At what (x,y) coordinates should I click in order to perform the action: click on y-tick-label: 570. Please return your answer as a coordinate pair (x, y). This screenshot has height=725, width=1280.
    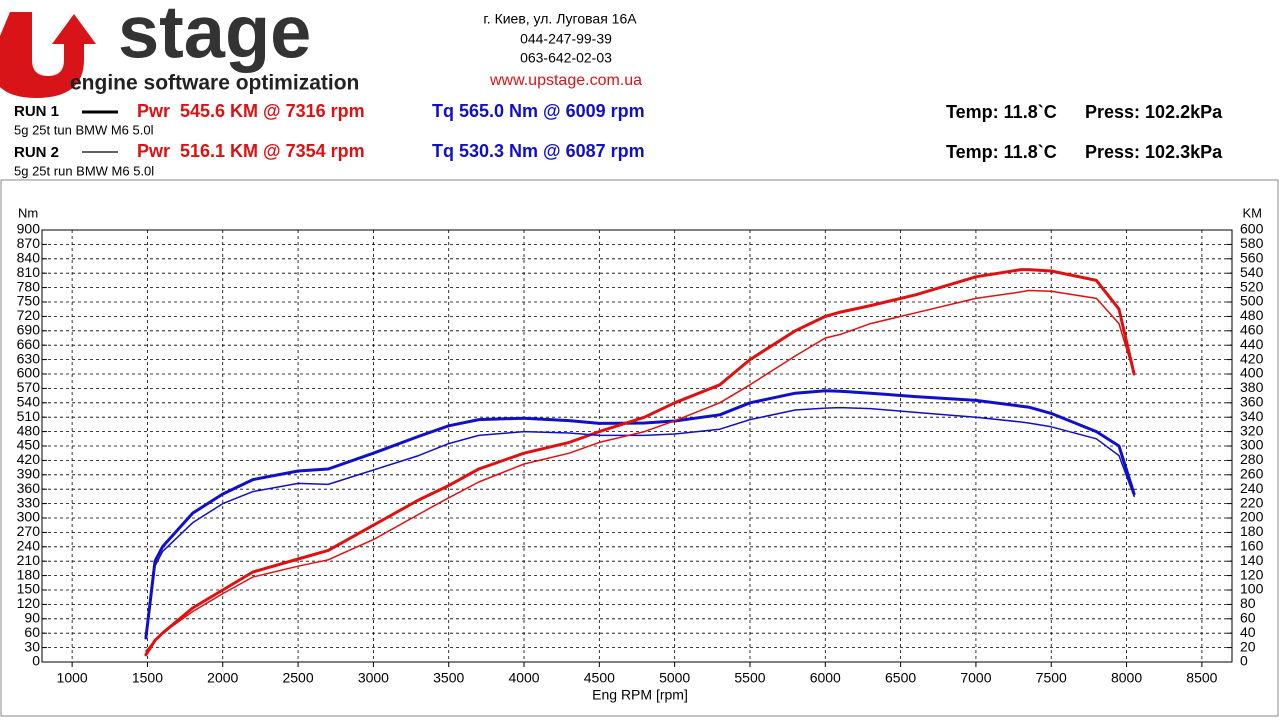
    Looking at the image, I should click on (29, 387).